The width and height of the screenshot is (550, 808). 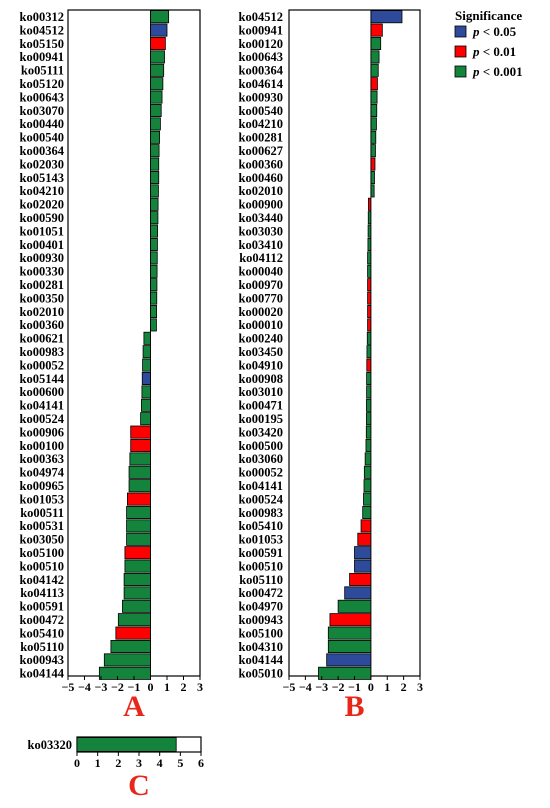 I want to click on bar-ko00040, so click(x=369, y=271).